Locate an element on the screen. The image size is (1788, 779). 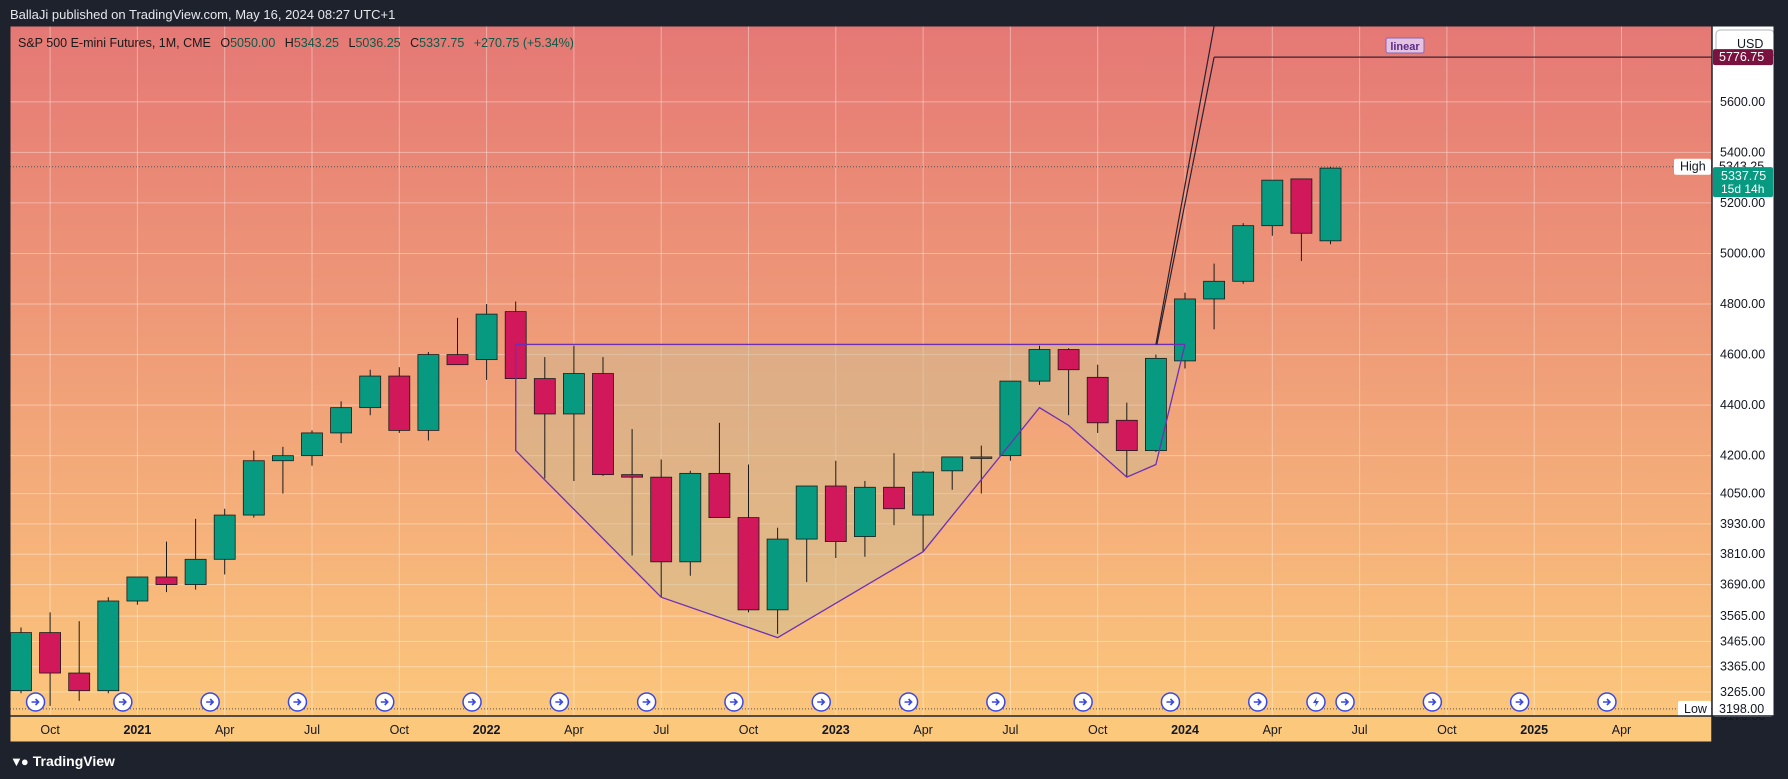
x-tick-label: 2021 is located at coordinates (137, 730).